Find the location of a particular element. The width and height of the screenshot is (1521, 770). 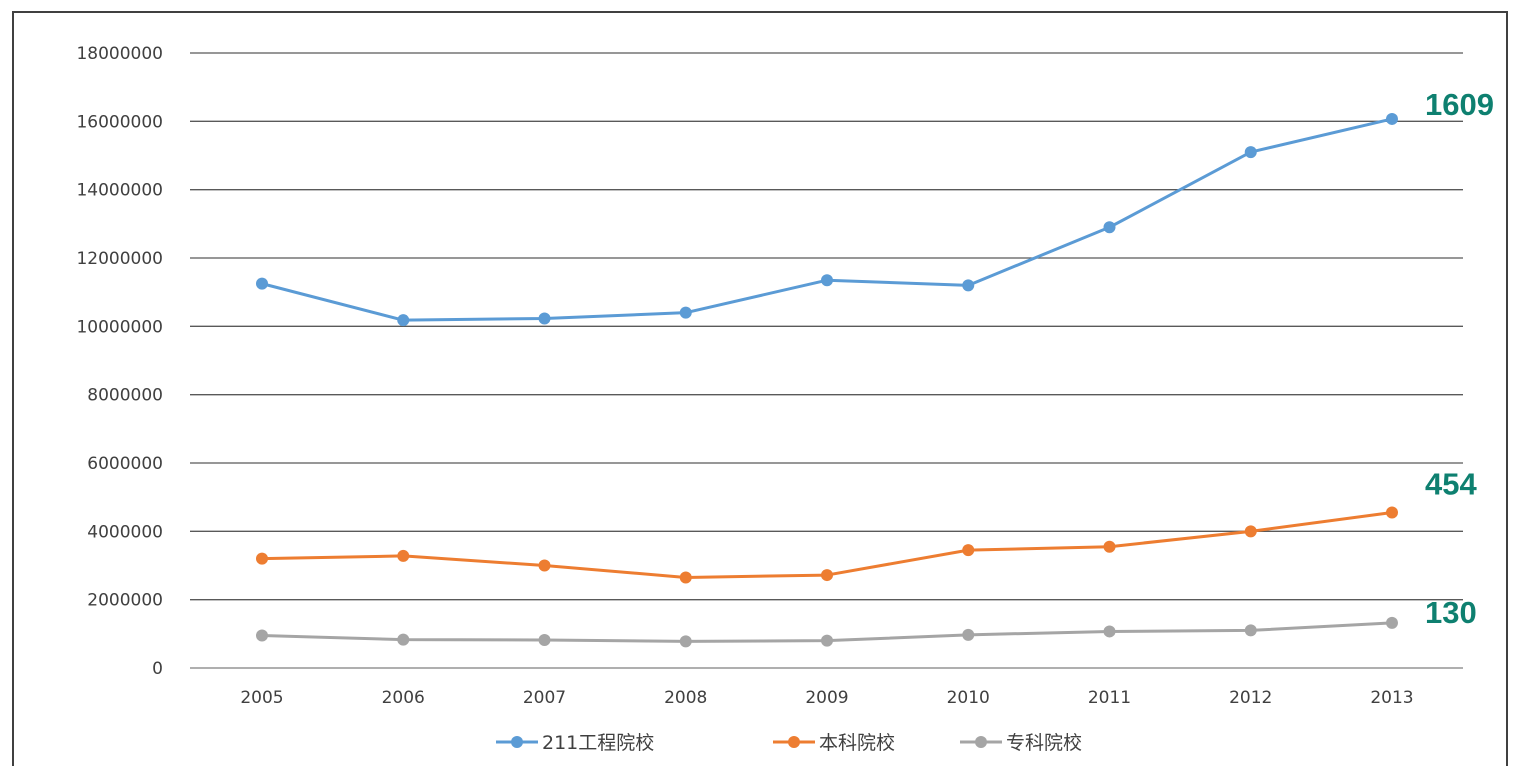

x-tick-label: 2006 is located at coordinates (403, 698).